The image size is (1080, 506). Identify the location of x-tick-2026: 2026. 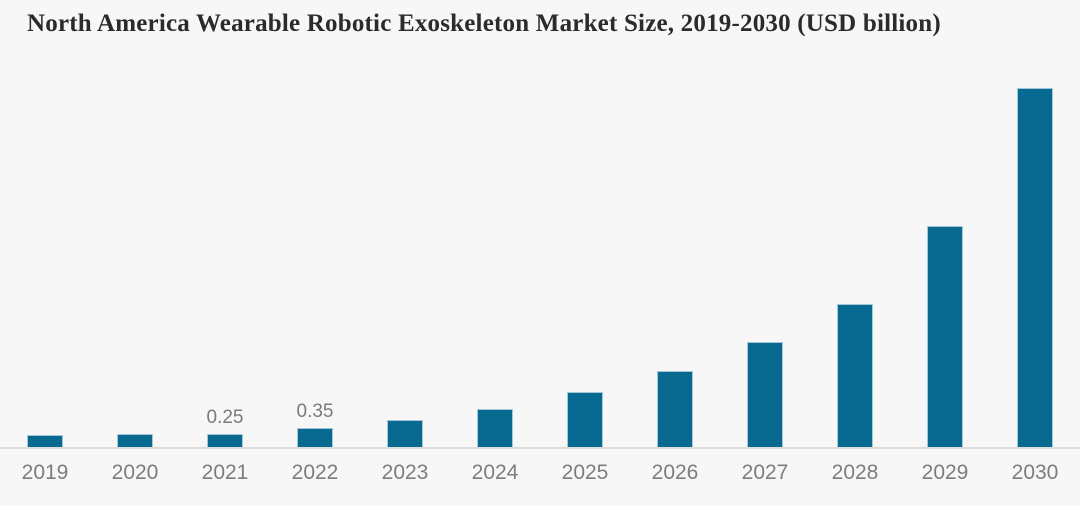
(675, 472).